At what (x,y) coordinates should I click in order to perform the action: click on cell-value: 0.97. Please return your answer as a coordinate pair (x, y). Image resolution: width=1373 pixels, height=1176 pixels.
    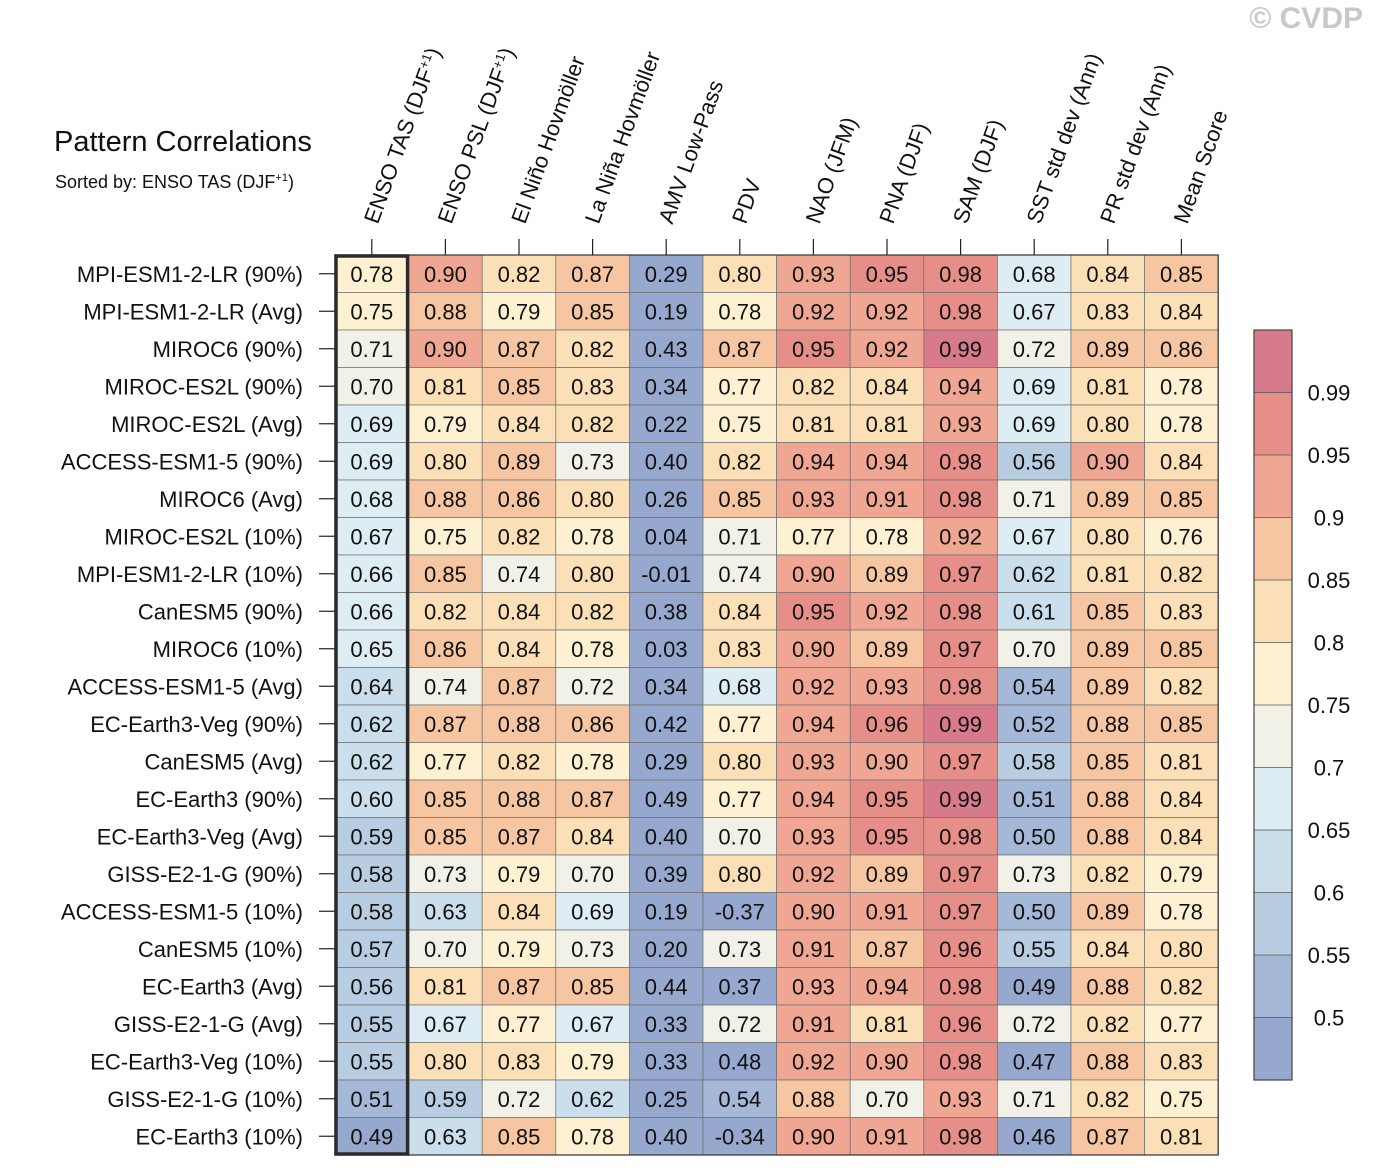
    Looking at the image, I should click on (960, 761).